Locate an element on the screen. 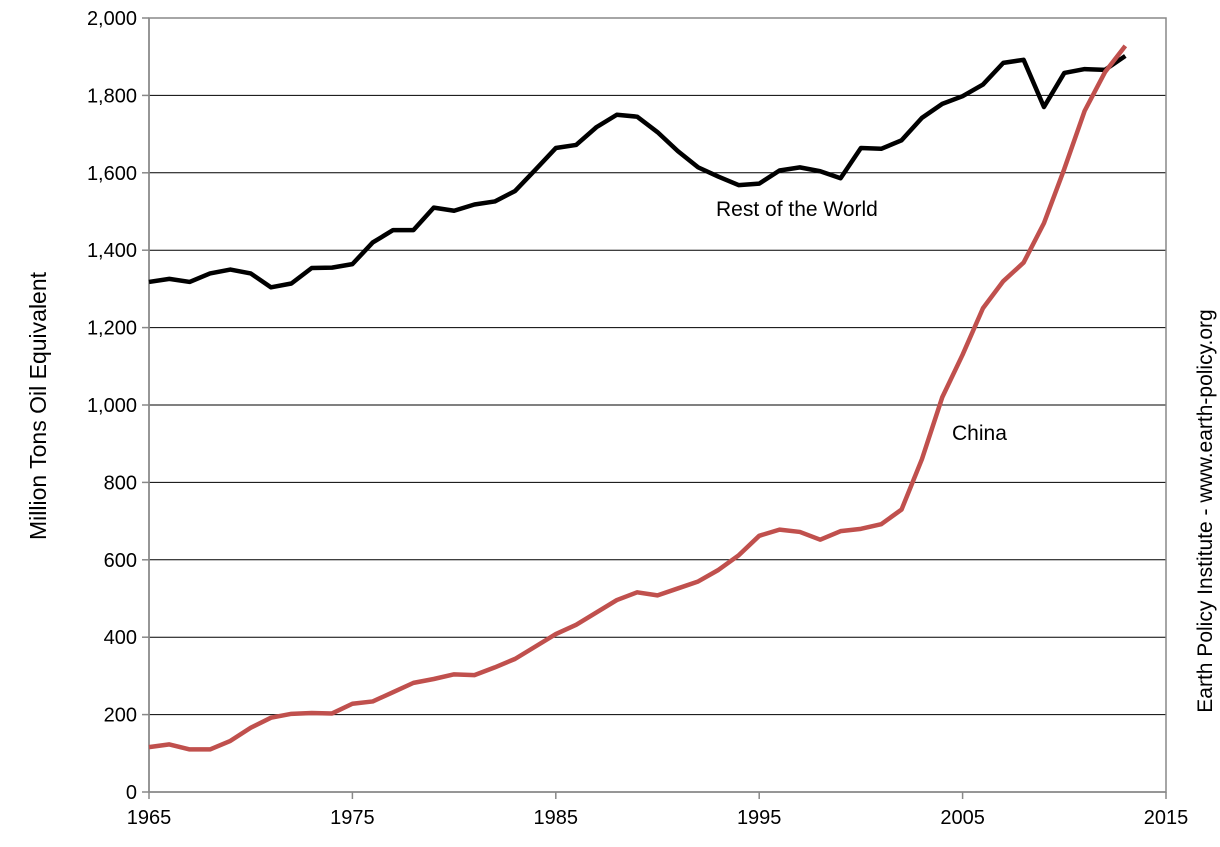  y-tick-label: 1,200 is located at coordinates (112, 329).